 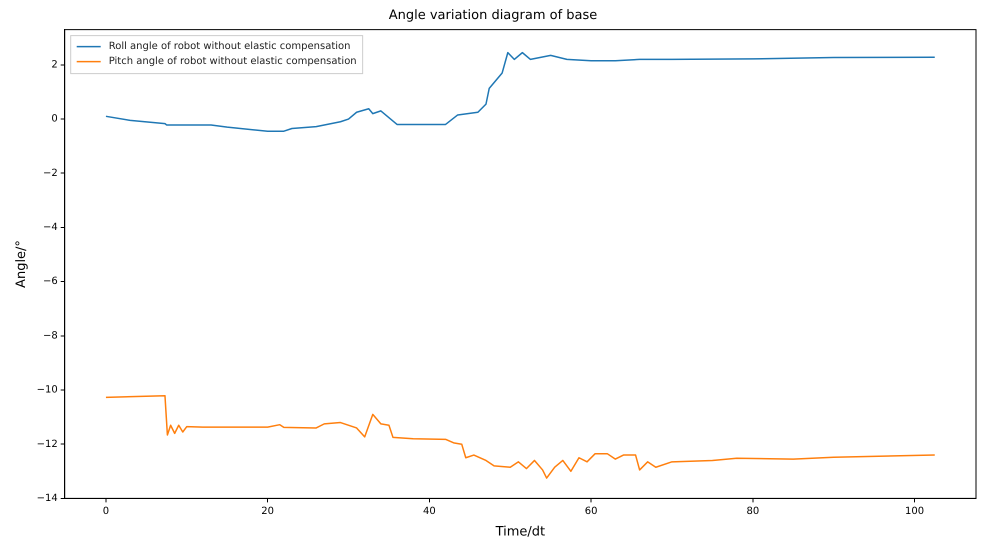 What do you see at coordinates (50, 228) in the screenshot?
I see `y-tick-label: −4` at bounding box center [50, 228].